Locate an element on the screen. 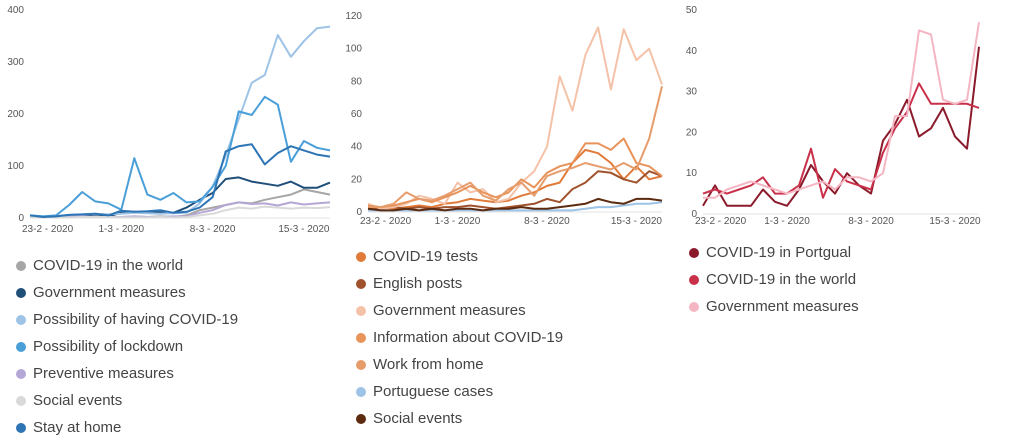  legend-label: Information about COVID-19 is located at coordinates (468, 337).